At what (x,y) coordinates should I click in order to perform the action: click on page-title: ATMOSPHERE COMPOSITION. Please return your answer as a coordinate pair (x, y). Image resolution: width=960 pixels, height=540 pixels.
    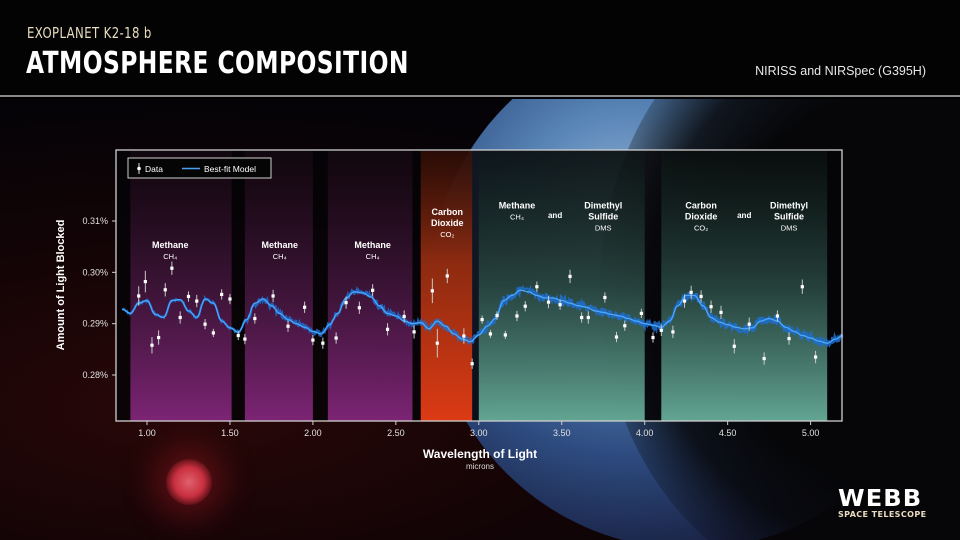
    Looking at the image, I should click on (217, 63).